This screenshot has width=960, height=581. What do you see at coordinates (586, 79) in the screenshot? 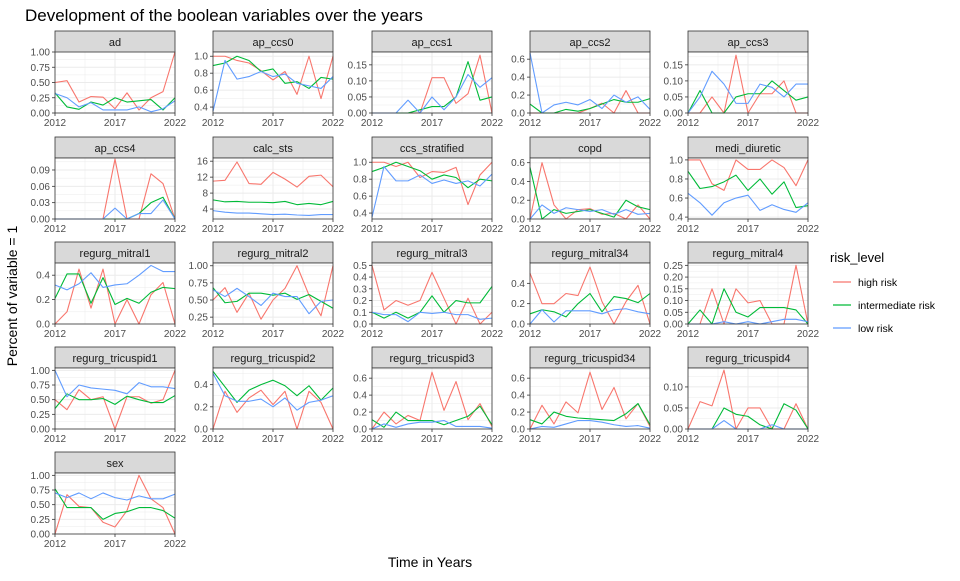
I see `facet-ap_ccs2: ap_ccs2 0.0 0.2 0.4 0.6 2012 2017 2022` at bounding box center [586, 79].